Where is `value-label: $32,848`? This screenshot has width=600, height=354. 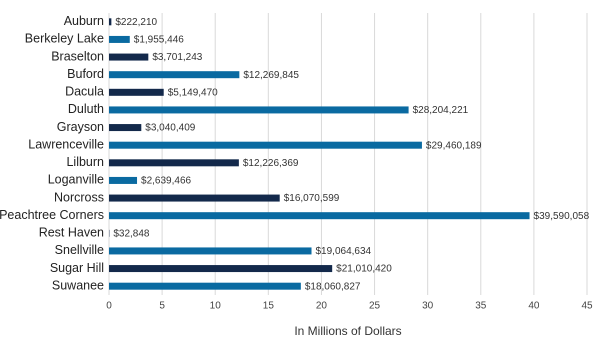
value-label: $32,848 is located at coordinates (131, 233).